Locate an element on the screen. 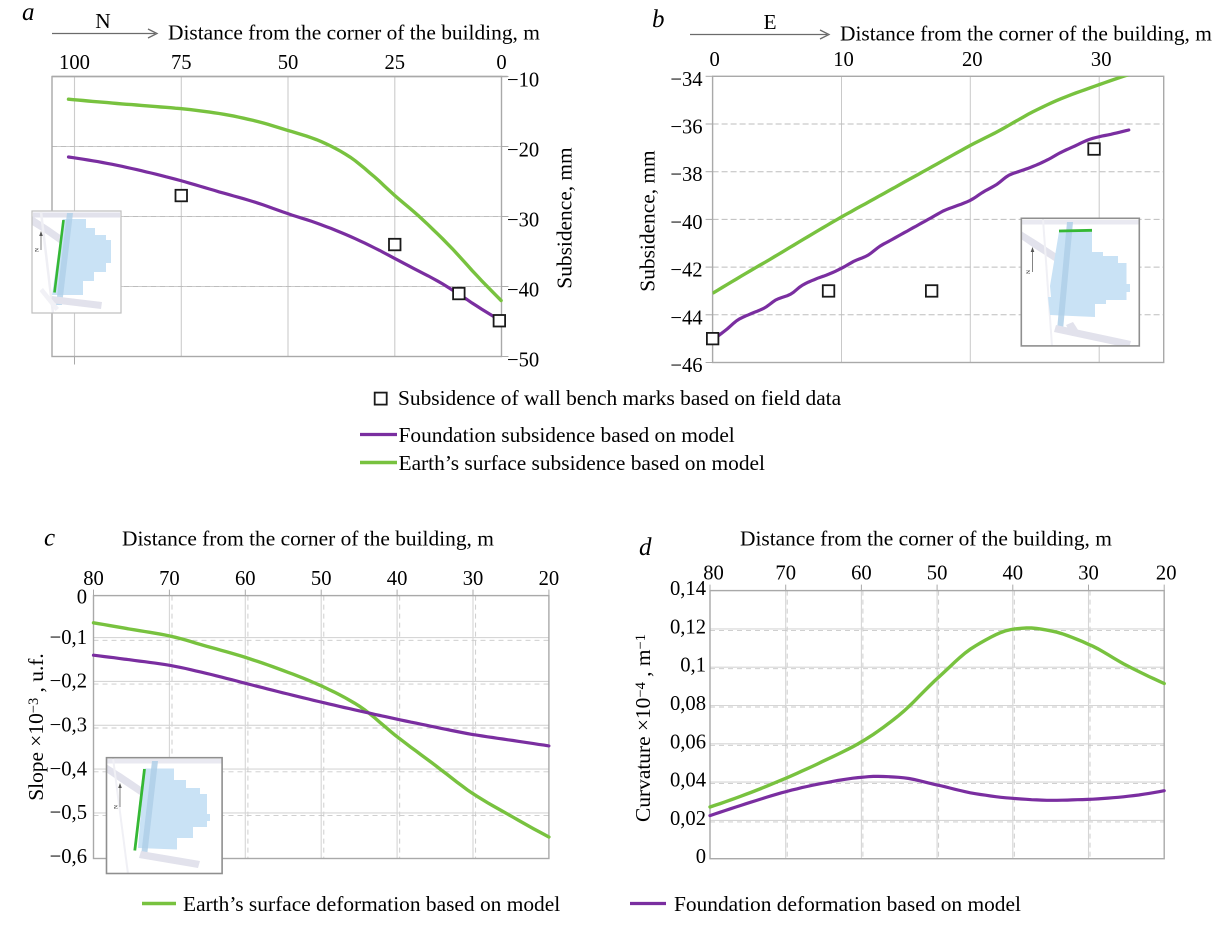 This screenshot has width=1221, height=926. svg-text:Foundation subsidence based on: Foundation subsidence based on model is located at coordinates (567, 435).